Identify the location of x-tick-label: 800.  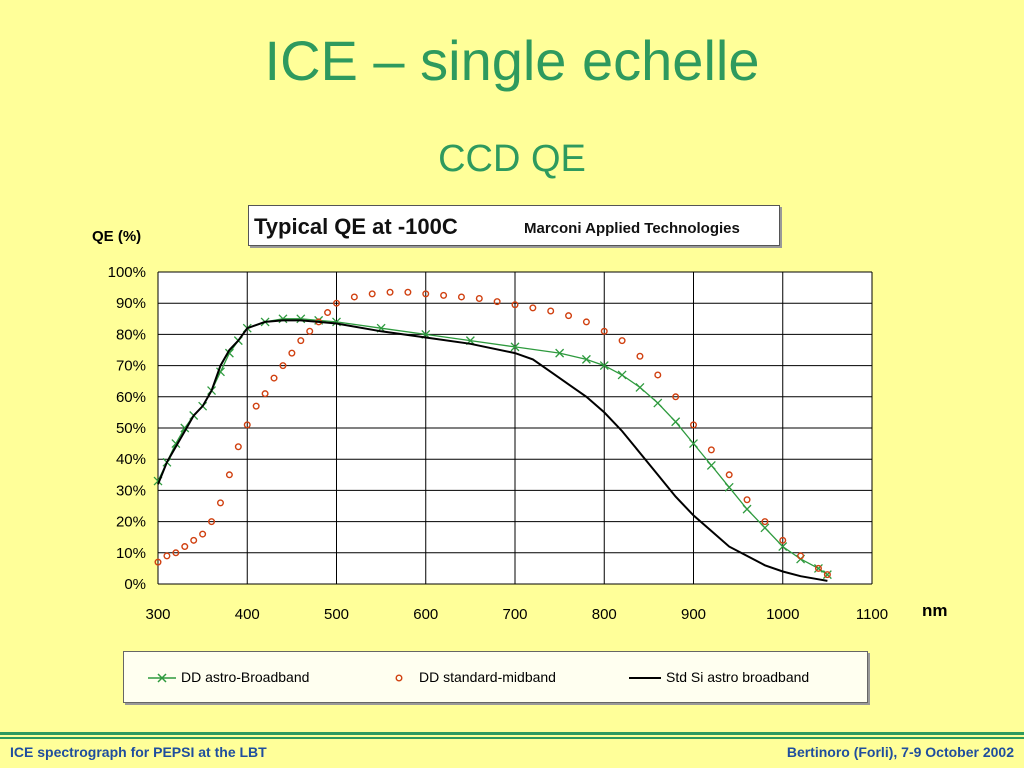
(604, 614).